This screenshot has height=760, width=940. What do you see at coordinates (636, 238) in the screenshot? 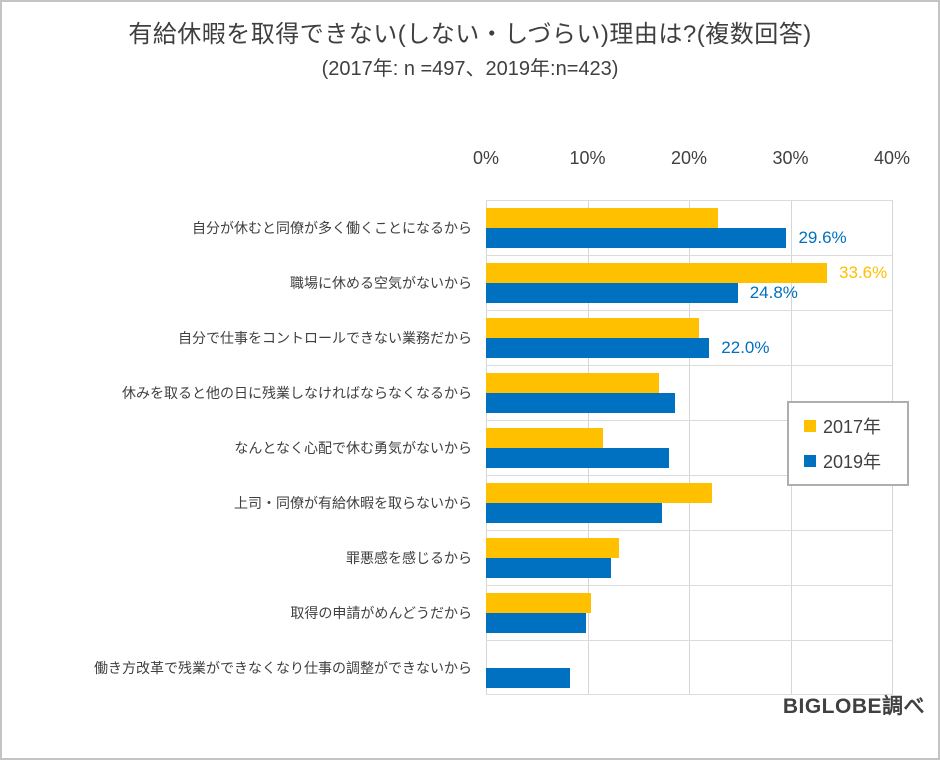
I see `bar-2019年-0` at bounding box center [636, 238].